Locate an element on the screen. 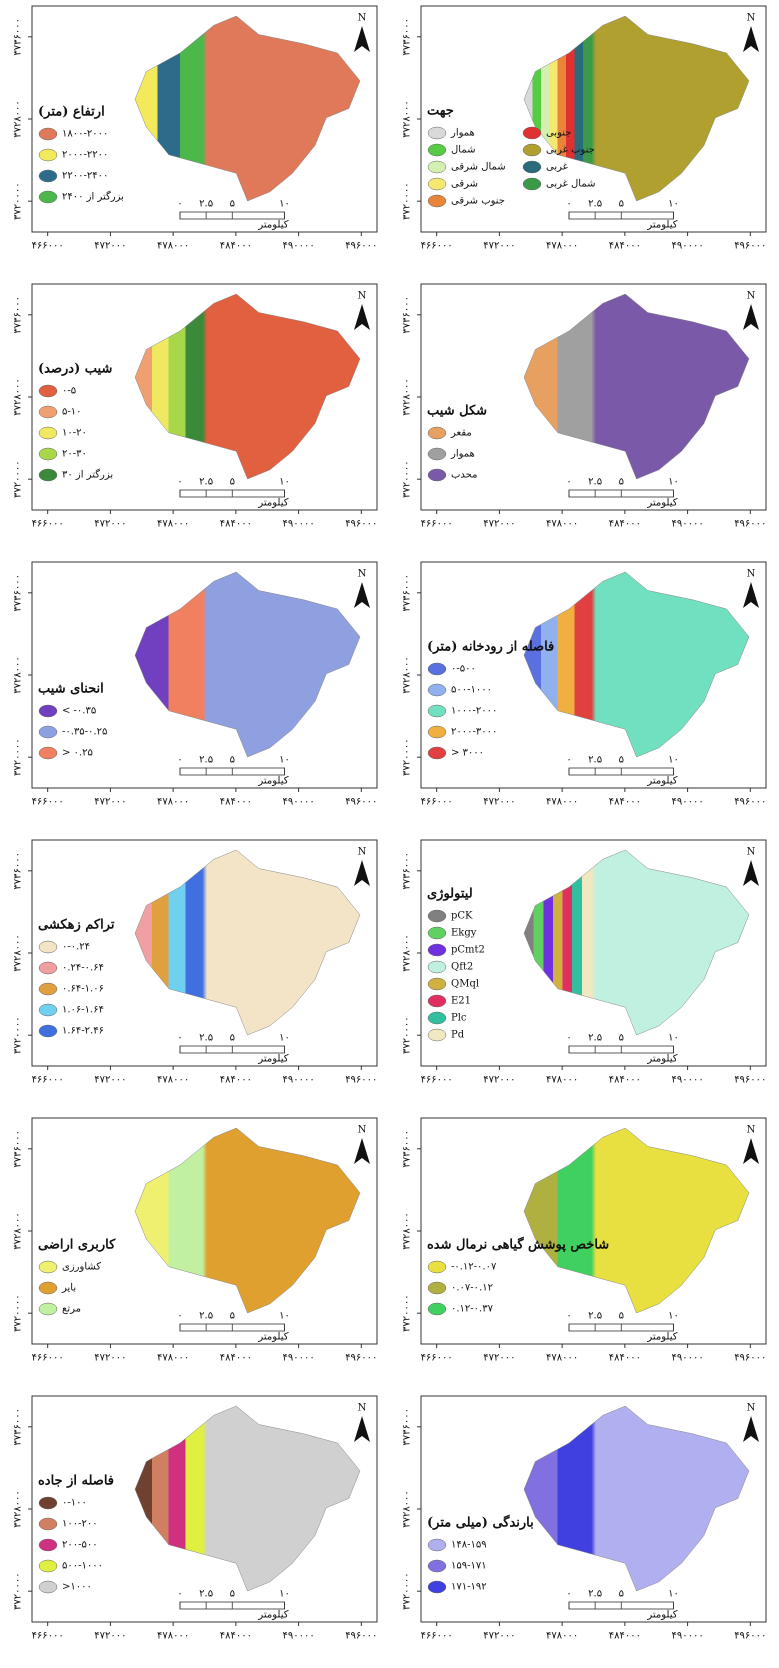 The height and width of the screenshot is (1668, 779). legend-label: مرتع is located at coordinates (71, 1309).